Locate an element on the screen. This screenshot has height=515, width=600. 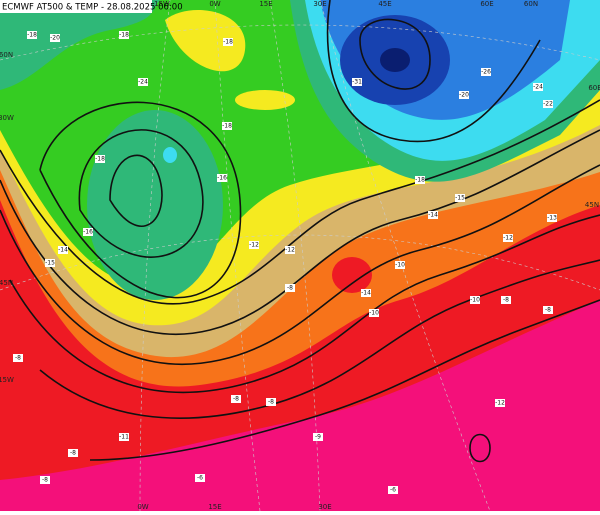
grid-label: 45E is located at coordinates (384, 4).